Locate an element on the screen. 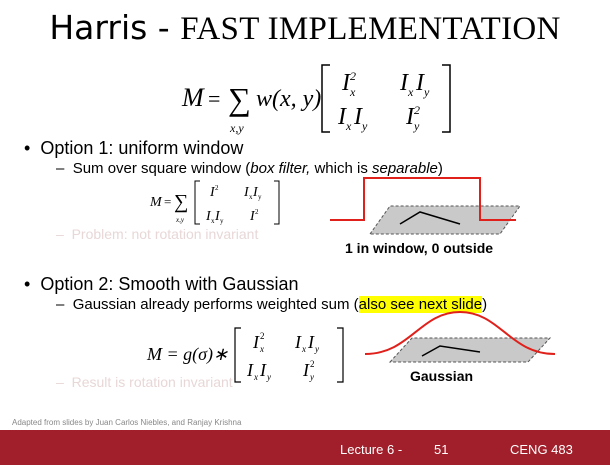 This screenshot has height=465, width=610. option2-text: Option 2: Smooth with Gaussian is located at coordinates (169, 284).